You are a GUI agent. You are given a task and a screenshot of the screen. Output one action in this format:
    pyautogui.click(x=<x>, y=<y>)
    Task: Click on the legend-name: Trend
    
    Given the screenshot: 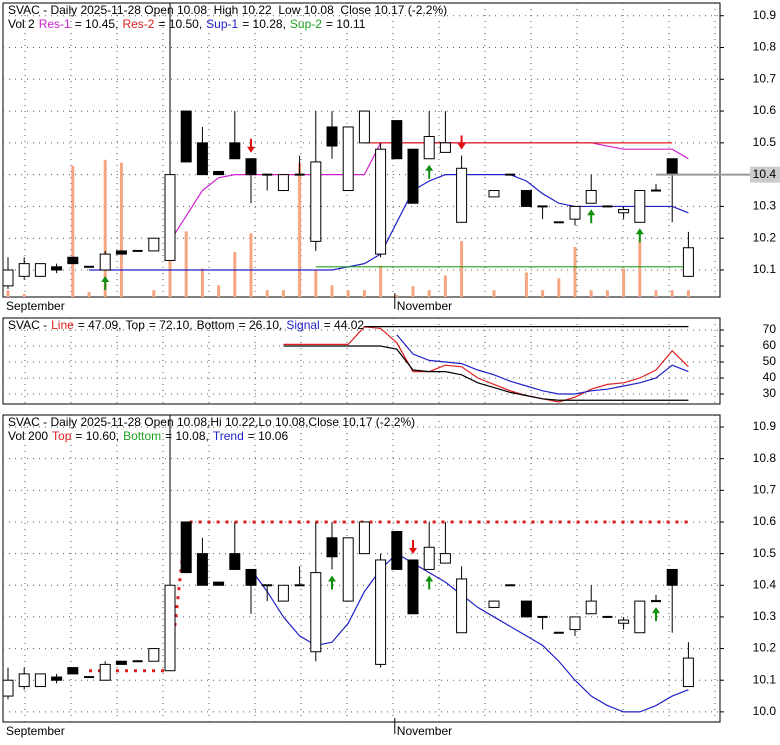 What is the action you would take?
    pyautogui.click(x=228, y=436)
    